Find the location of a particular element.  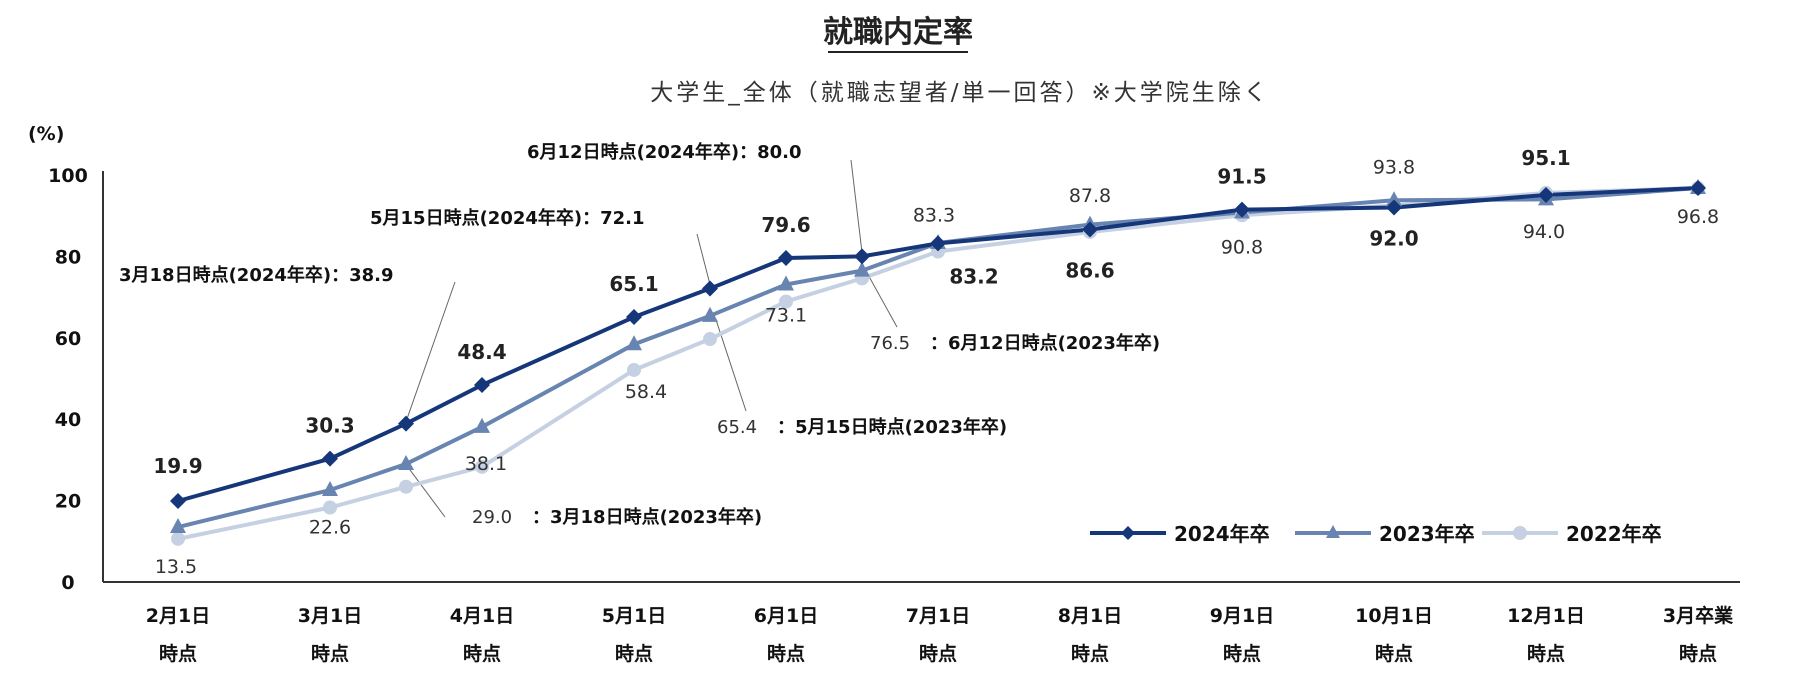

x-tick-label: 9月1日 is located at coordinates (1242, 616).